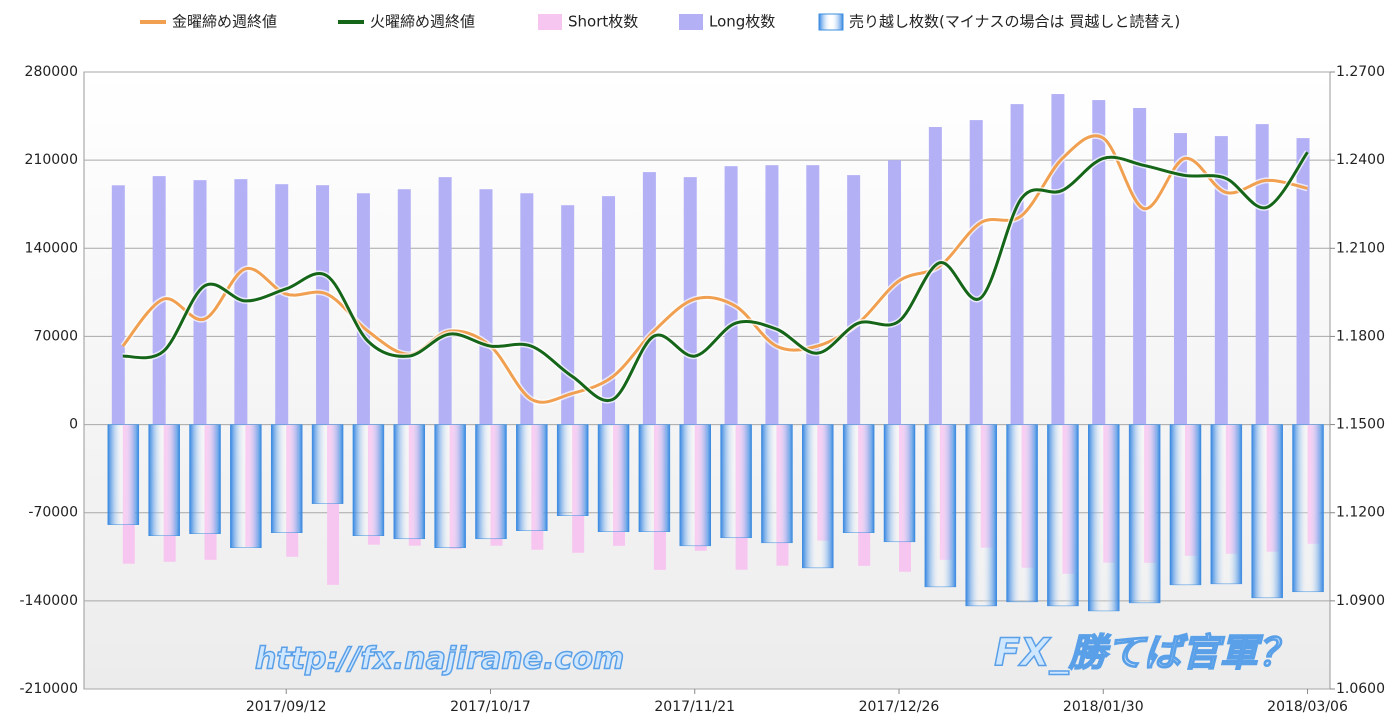  What do you see at coordinates (1360, 425) in the screenshot?
I see `y2-tick-label: 1.1500` at bounding box center [1360, 425].